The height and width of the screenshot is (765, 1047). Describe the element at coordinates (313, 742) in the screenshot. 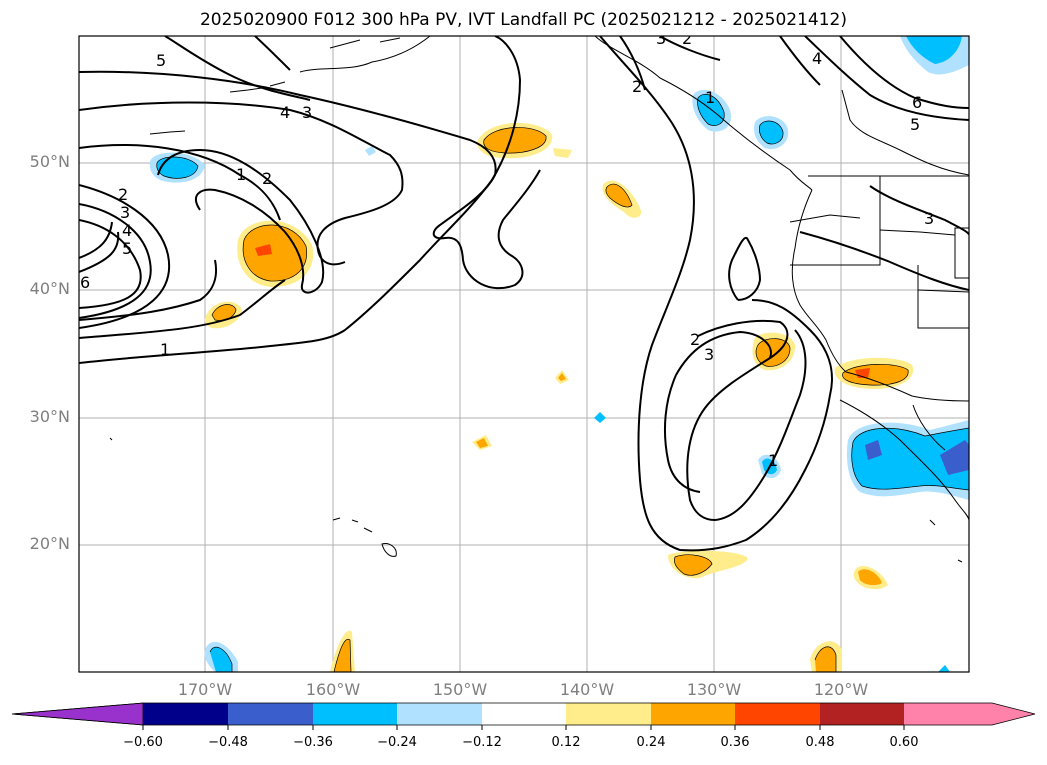

I see `colorbar-tick-label: −0.36` at that location.